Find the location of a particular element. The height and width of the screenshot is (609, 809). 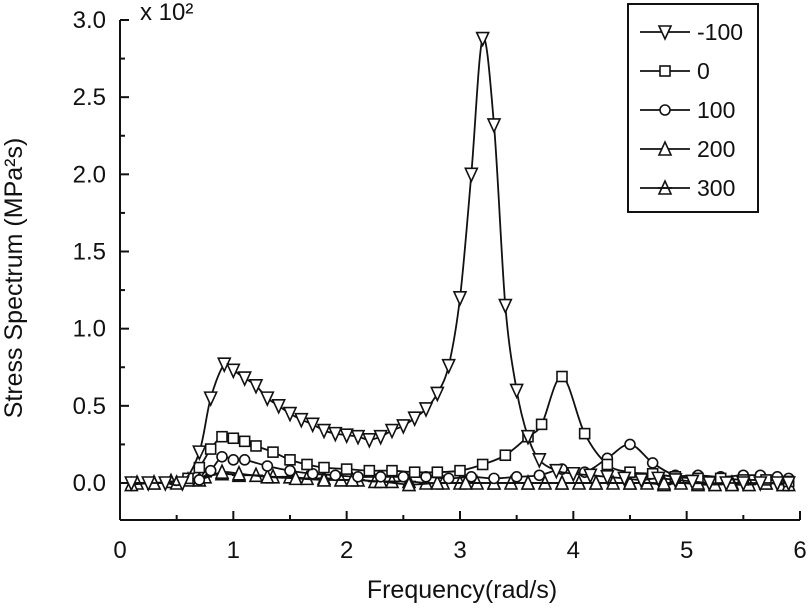

legend-label: 300 is located at coordinates (716, 188).